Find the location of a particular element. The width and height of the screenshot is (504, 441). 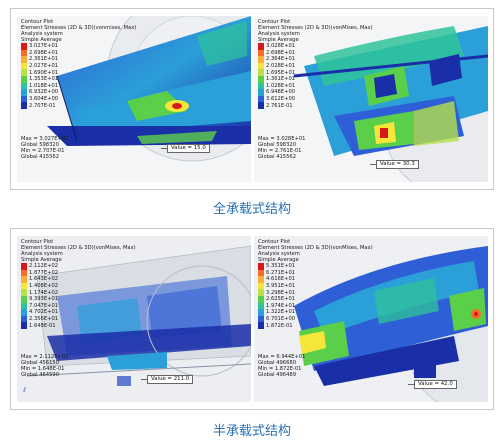

legend-row: 1.174E+02 is located at coordinates (78, 292).